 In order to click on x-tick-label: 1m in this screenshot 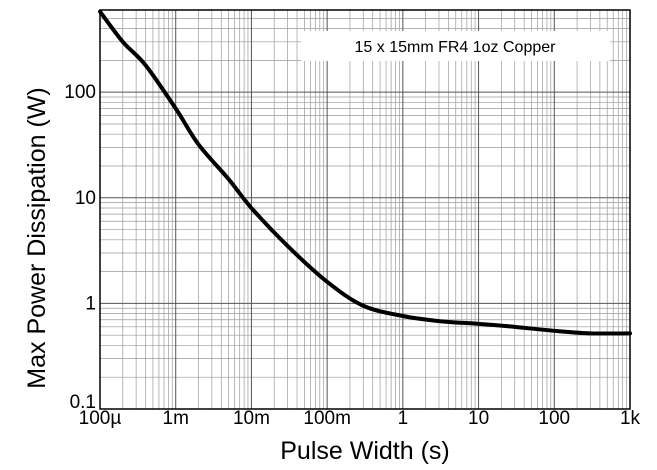, I will do `click(176, 418)`.